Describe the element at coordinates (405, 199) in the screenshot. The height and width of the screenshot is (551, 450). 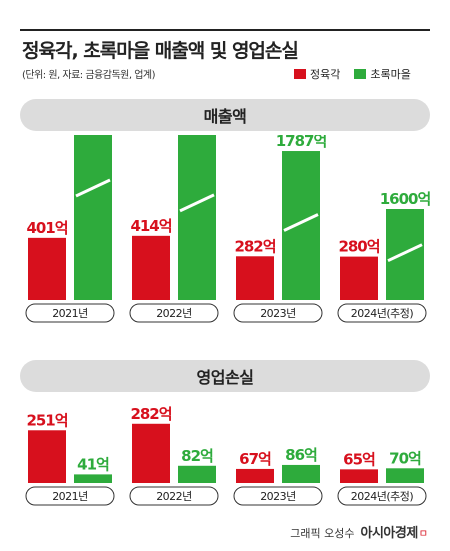
I see `data-label: 1600억` at that location.